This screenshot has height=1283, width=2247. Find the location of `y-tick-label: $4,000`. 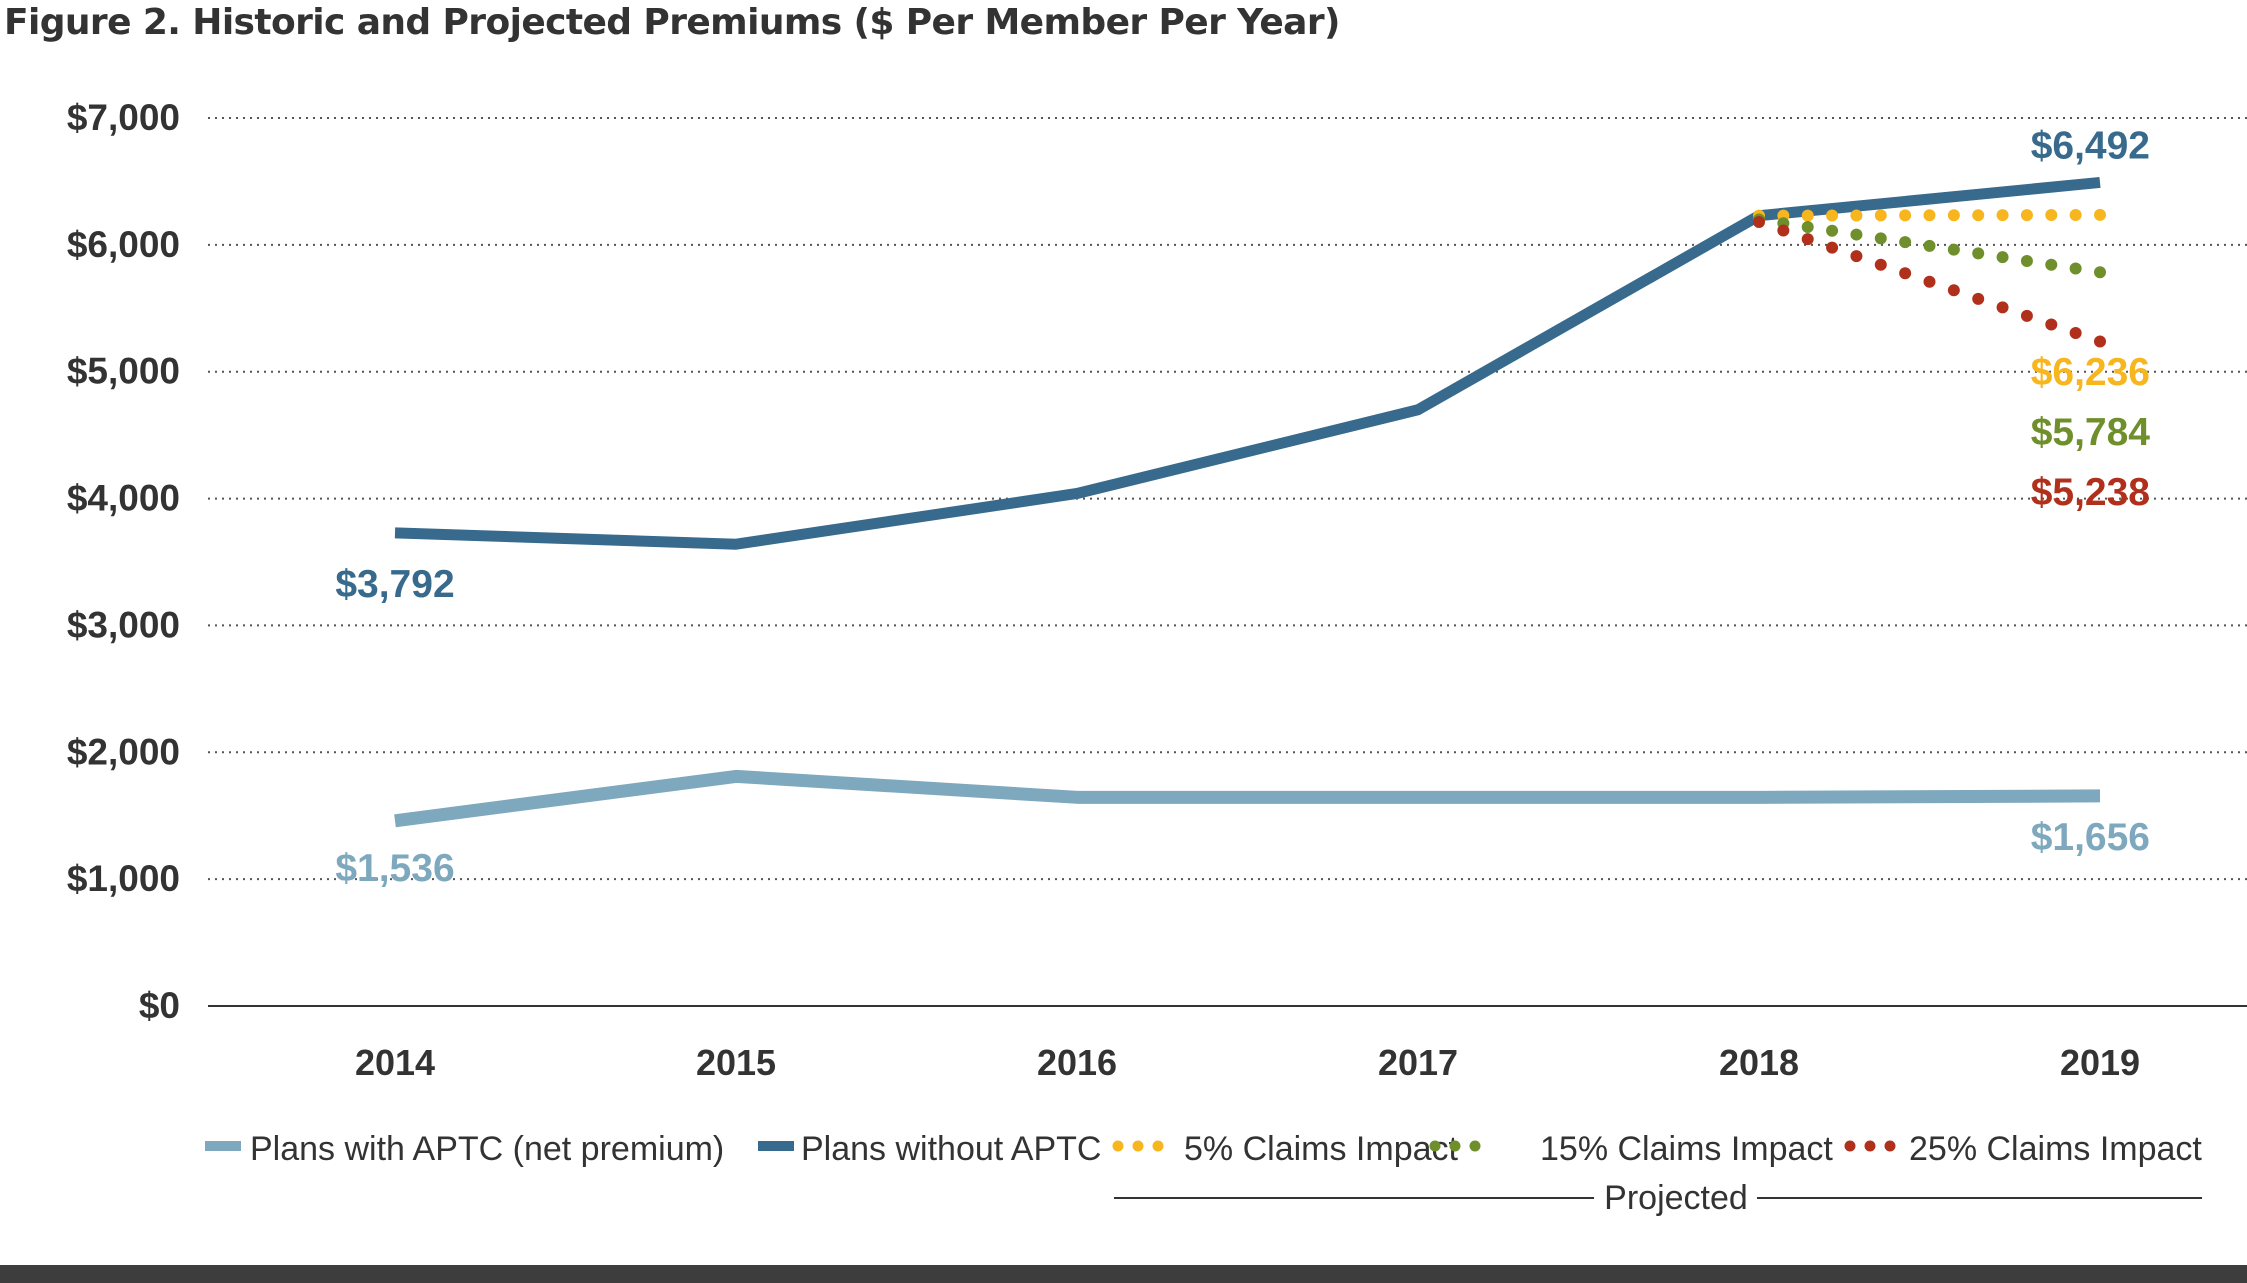

y-tick-label: $4,000 is located at coordinates (123, 498).